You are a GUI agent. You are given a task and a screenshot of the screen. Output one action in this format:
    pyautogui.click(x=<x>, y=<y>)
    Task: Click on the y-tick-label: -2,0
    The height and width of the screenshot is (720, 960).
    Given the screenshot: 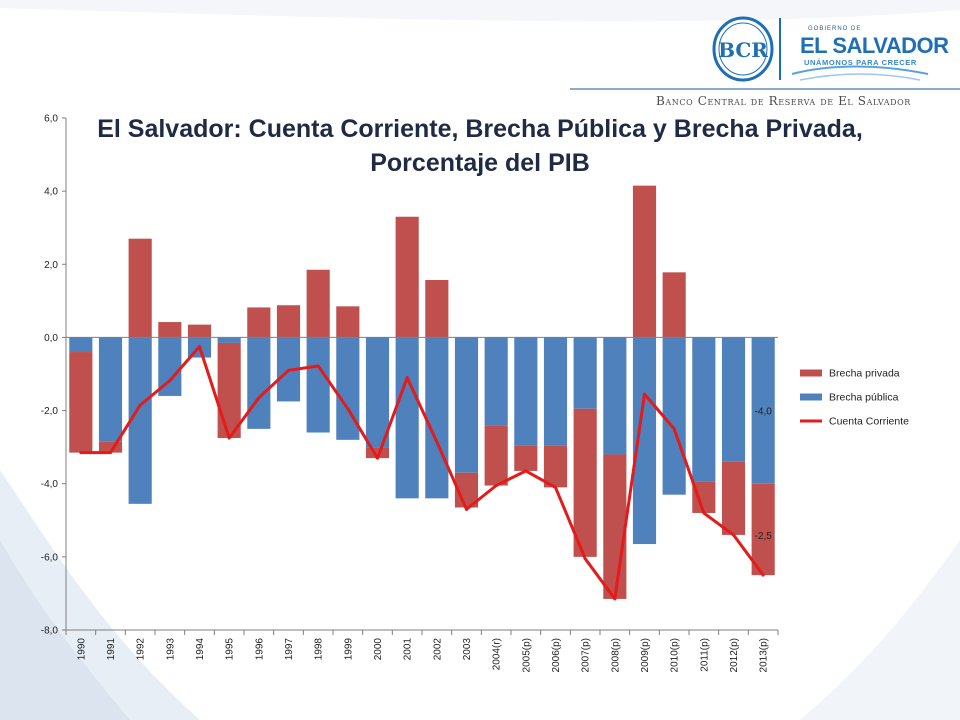 What is the action you would take?
    pyautogui.click(x=50, y=411)
    